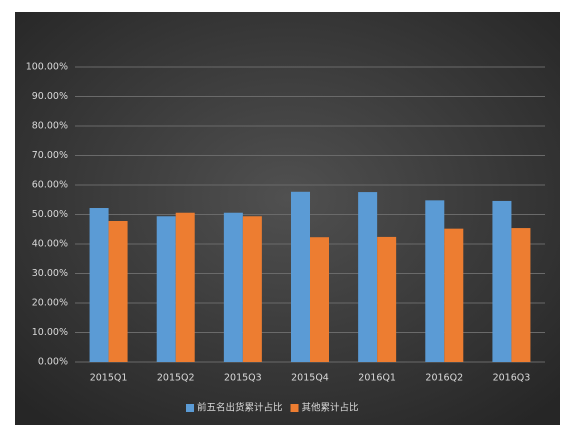  Describe the element at coordinates (50, 185) in the screenshot. I see `y-tick-label: 60.00%` at that location.